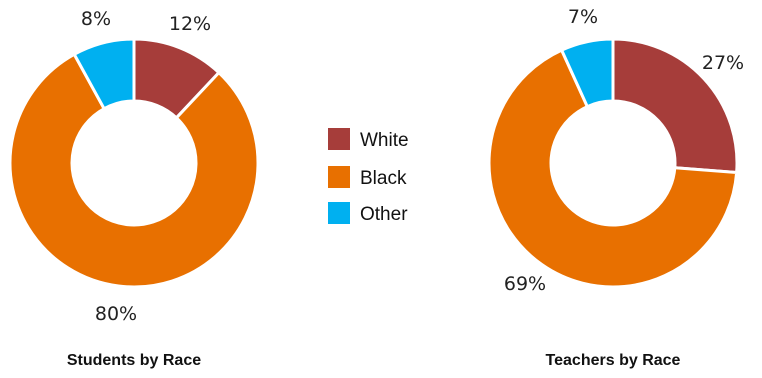  What do you see at coordinates (134, 360) in the screenshot?
I see `students-chart-title: Students by Race` at bounding box center [134, 360].